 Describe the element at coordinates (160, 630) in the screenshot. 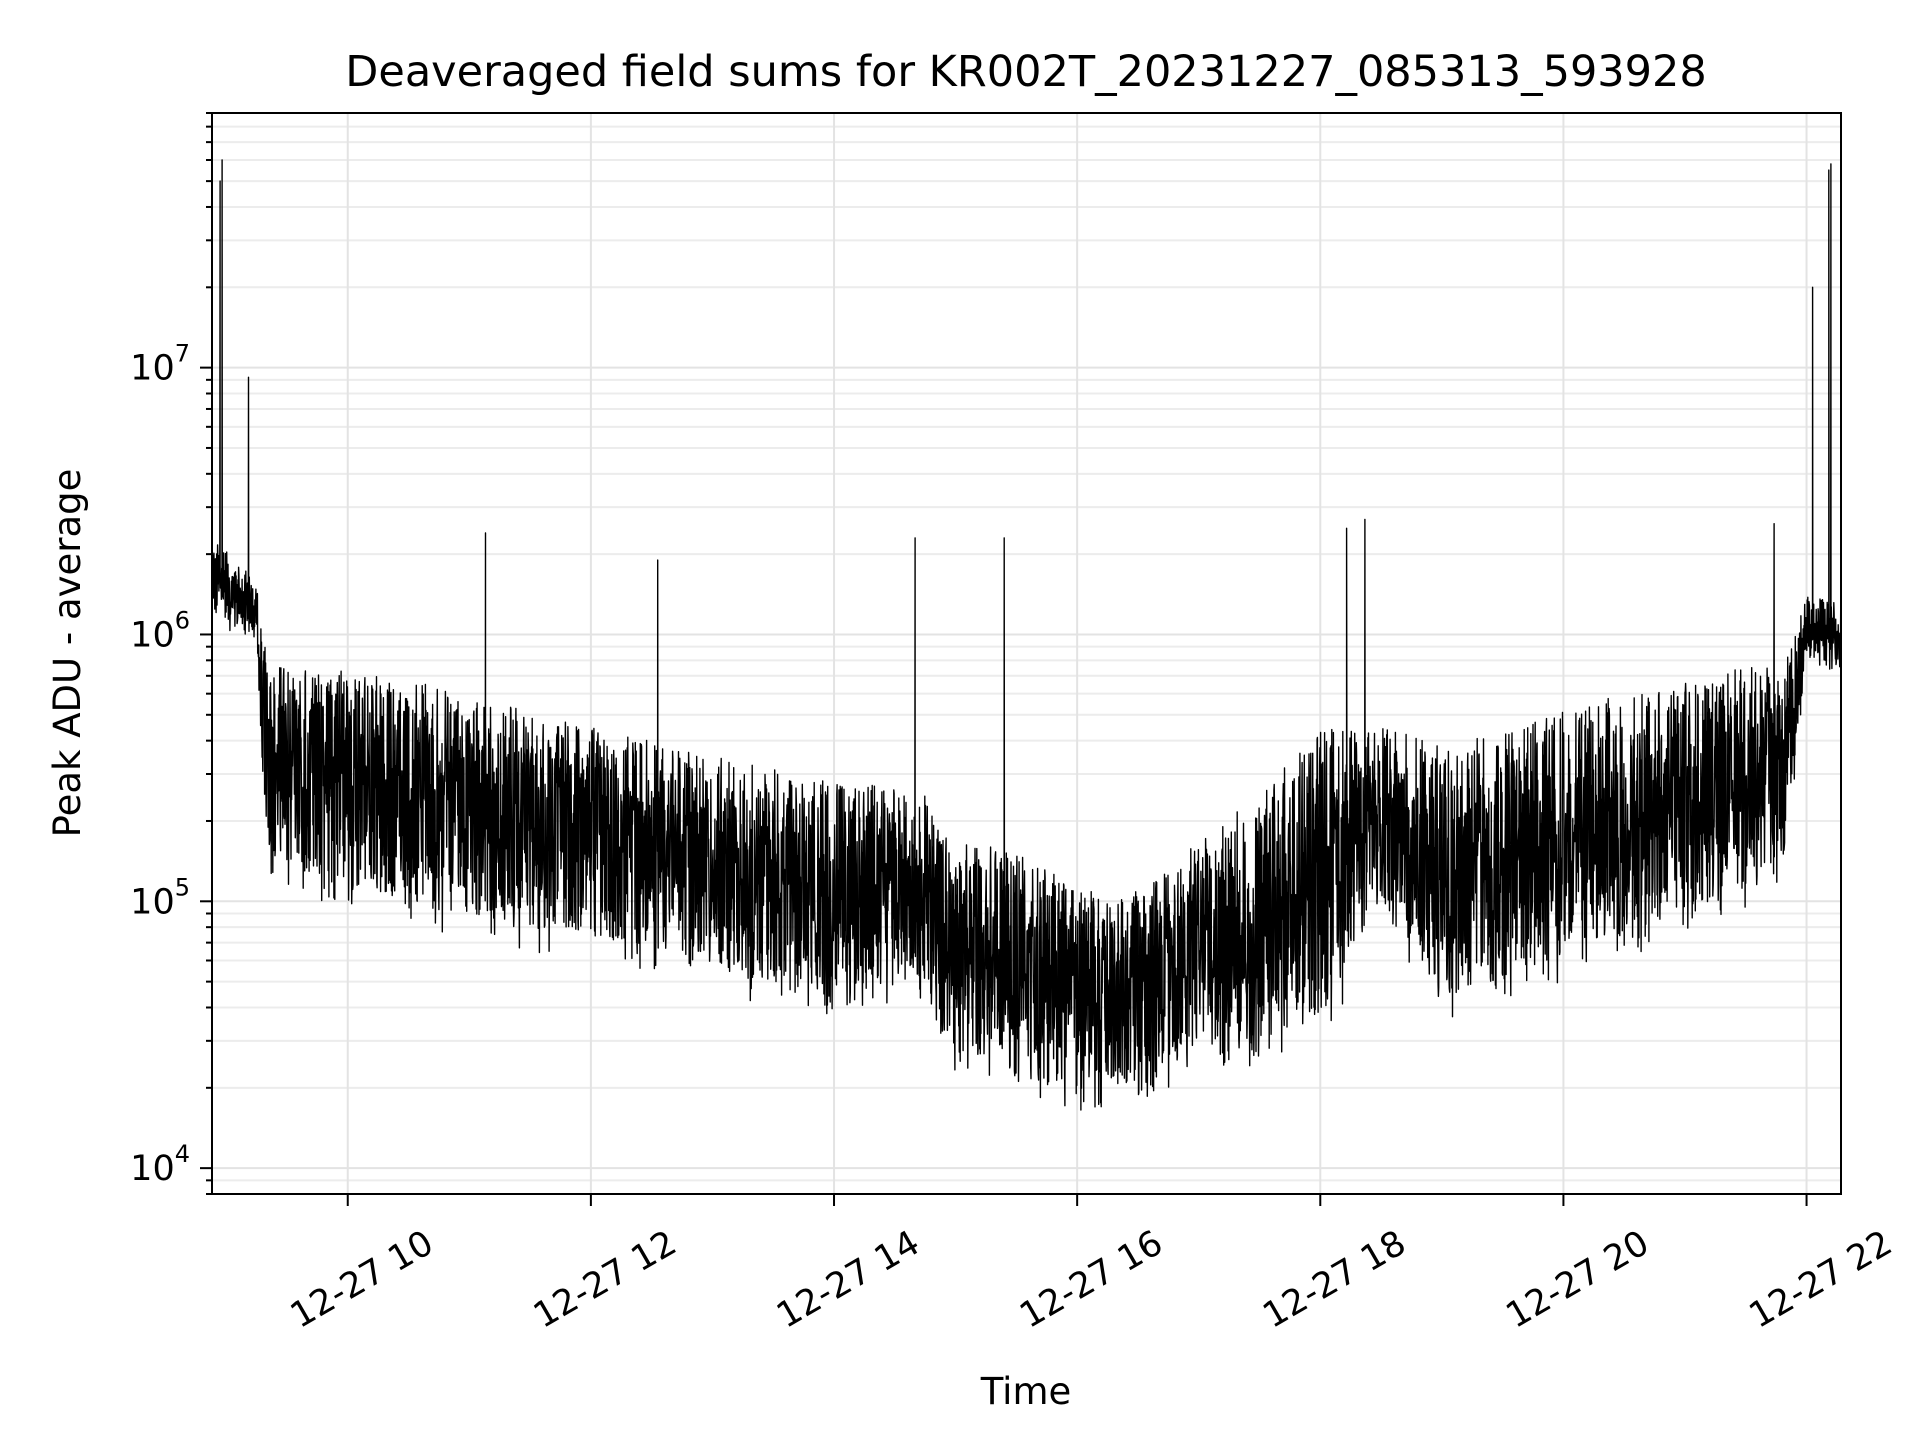

I see `y-tick-label: 10⁶` at that location.